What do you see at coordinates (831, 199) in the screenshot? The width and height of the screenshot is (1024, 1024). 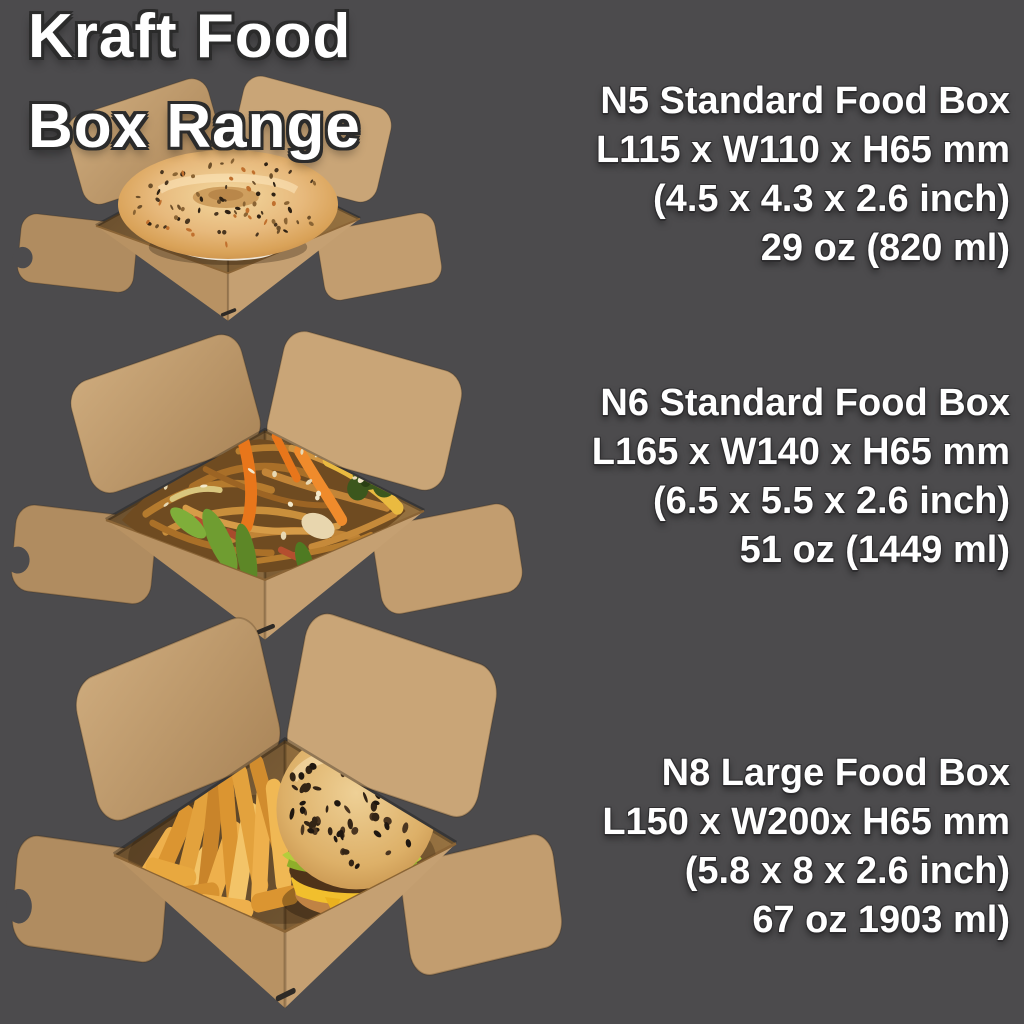 I see `product-dimensions-inch: (4.5 x 4.3 x 2.6 inch)` at bounding box center [831, 199].